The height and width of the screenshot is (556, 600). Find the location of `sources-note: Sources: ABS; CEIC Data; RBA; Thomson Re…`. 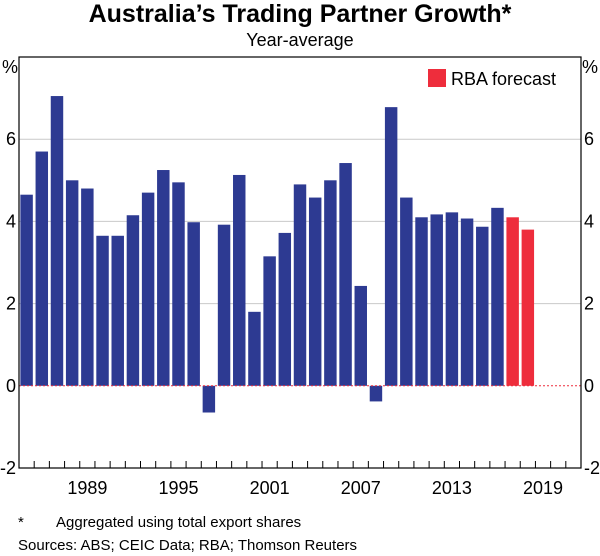

sources-note: Sources: ABS; CEIC Data; RBA; Thomson Re… is located at coordinates (188, 545).